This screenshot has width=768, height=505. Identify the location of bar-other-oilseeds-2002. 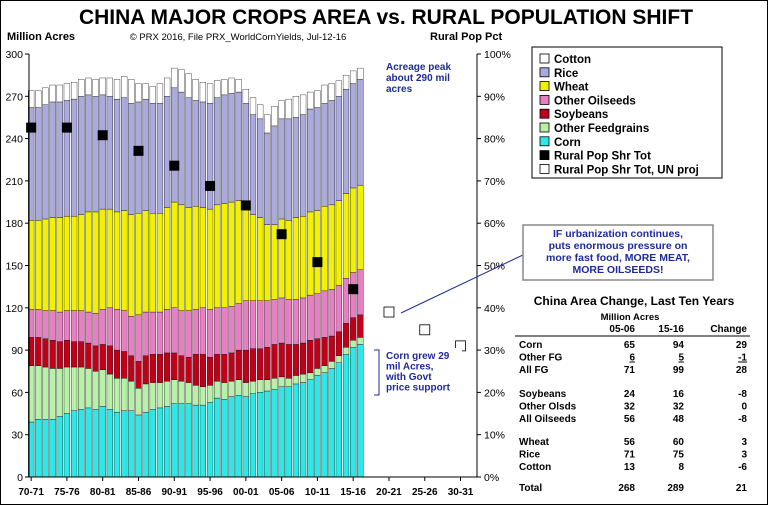
(260, 324).